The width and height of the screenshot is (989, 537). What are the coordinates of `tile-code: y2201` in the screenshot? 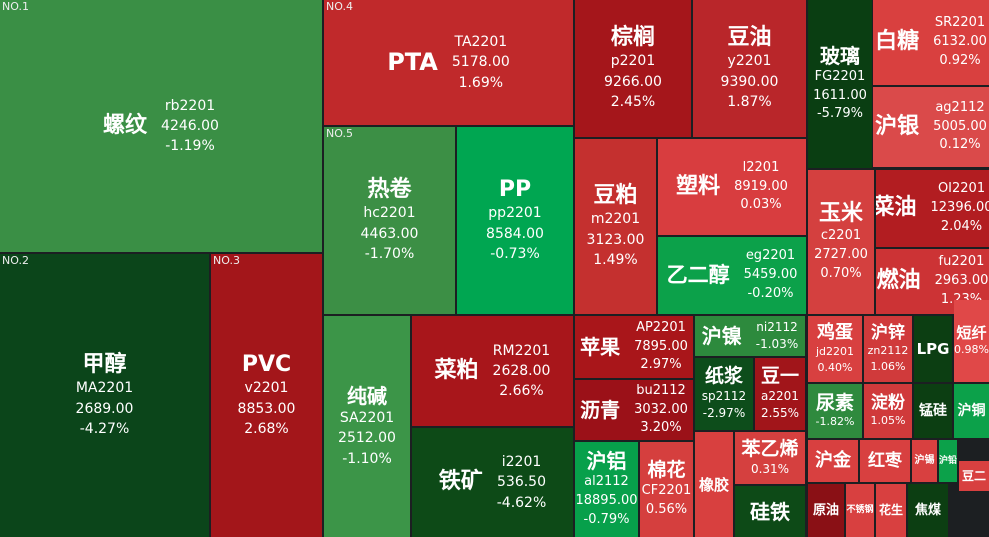 It's located at (749, 61).